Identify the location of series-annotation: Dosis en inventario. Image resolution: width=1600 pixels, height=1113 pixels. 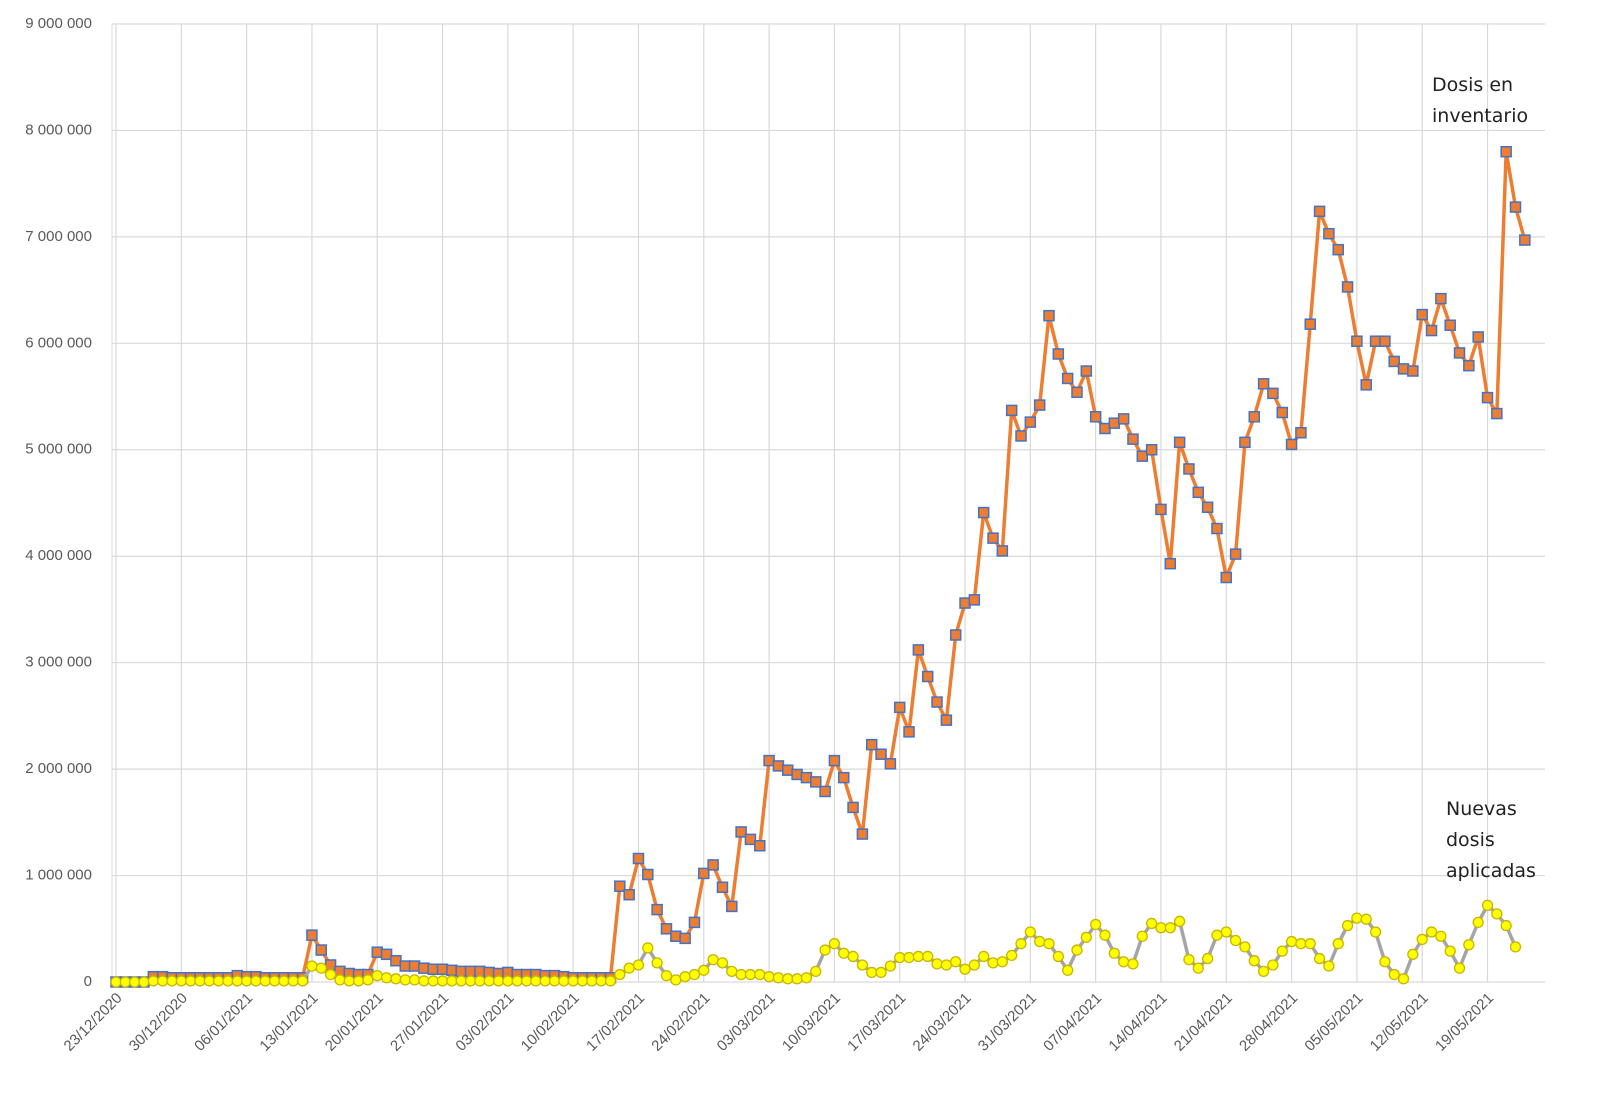
(1480, 100).